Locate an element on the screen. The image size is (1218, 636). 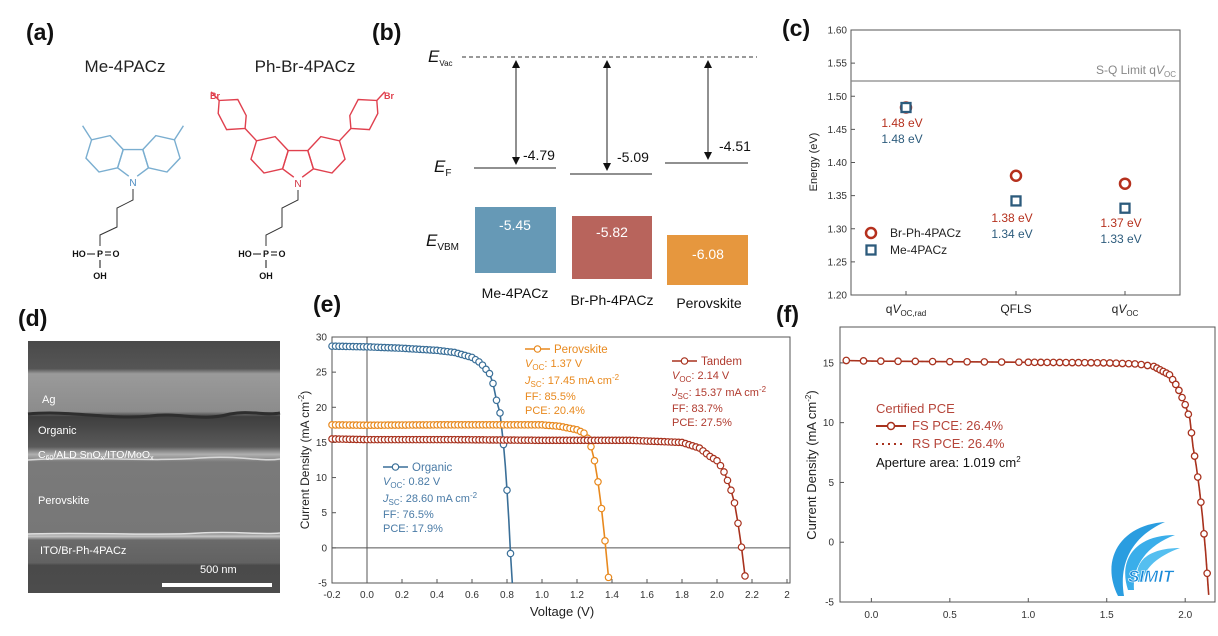
value-label: 1.48 eV is located at coordinates (901, 139).